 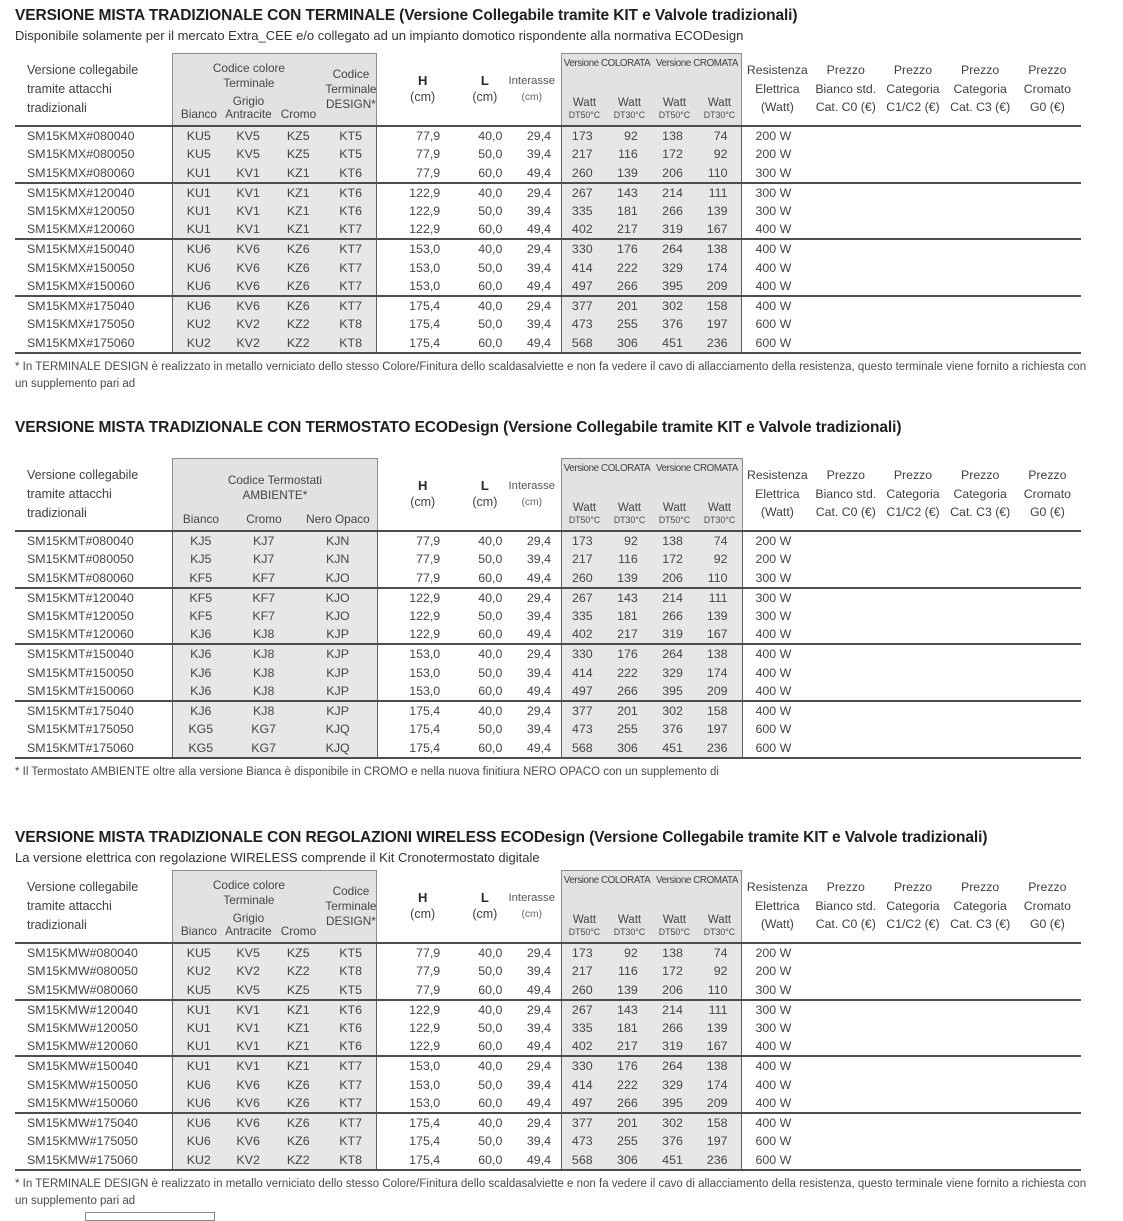 I want to click on header-l-column: L (cm), so click(x=476, y=90).